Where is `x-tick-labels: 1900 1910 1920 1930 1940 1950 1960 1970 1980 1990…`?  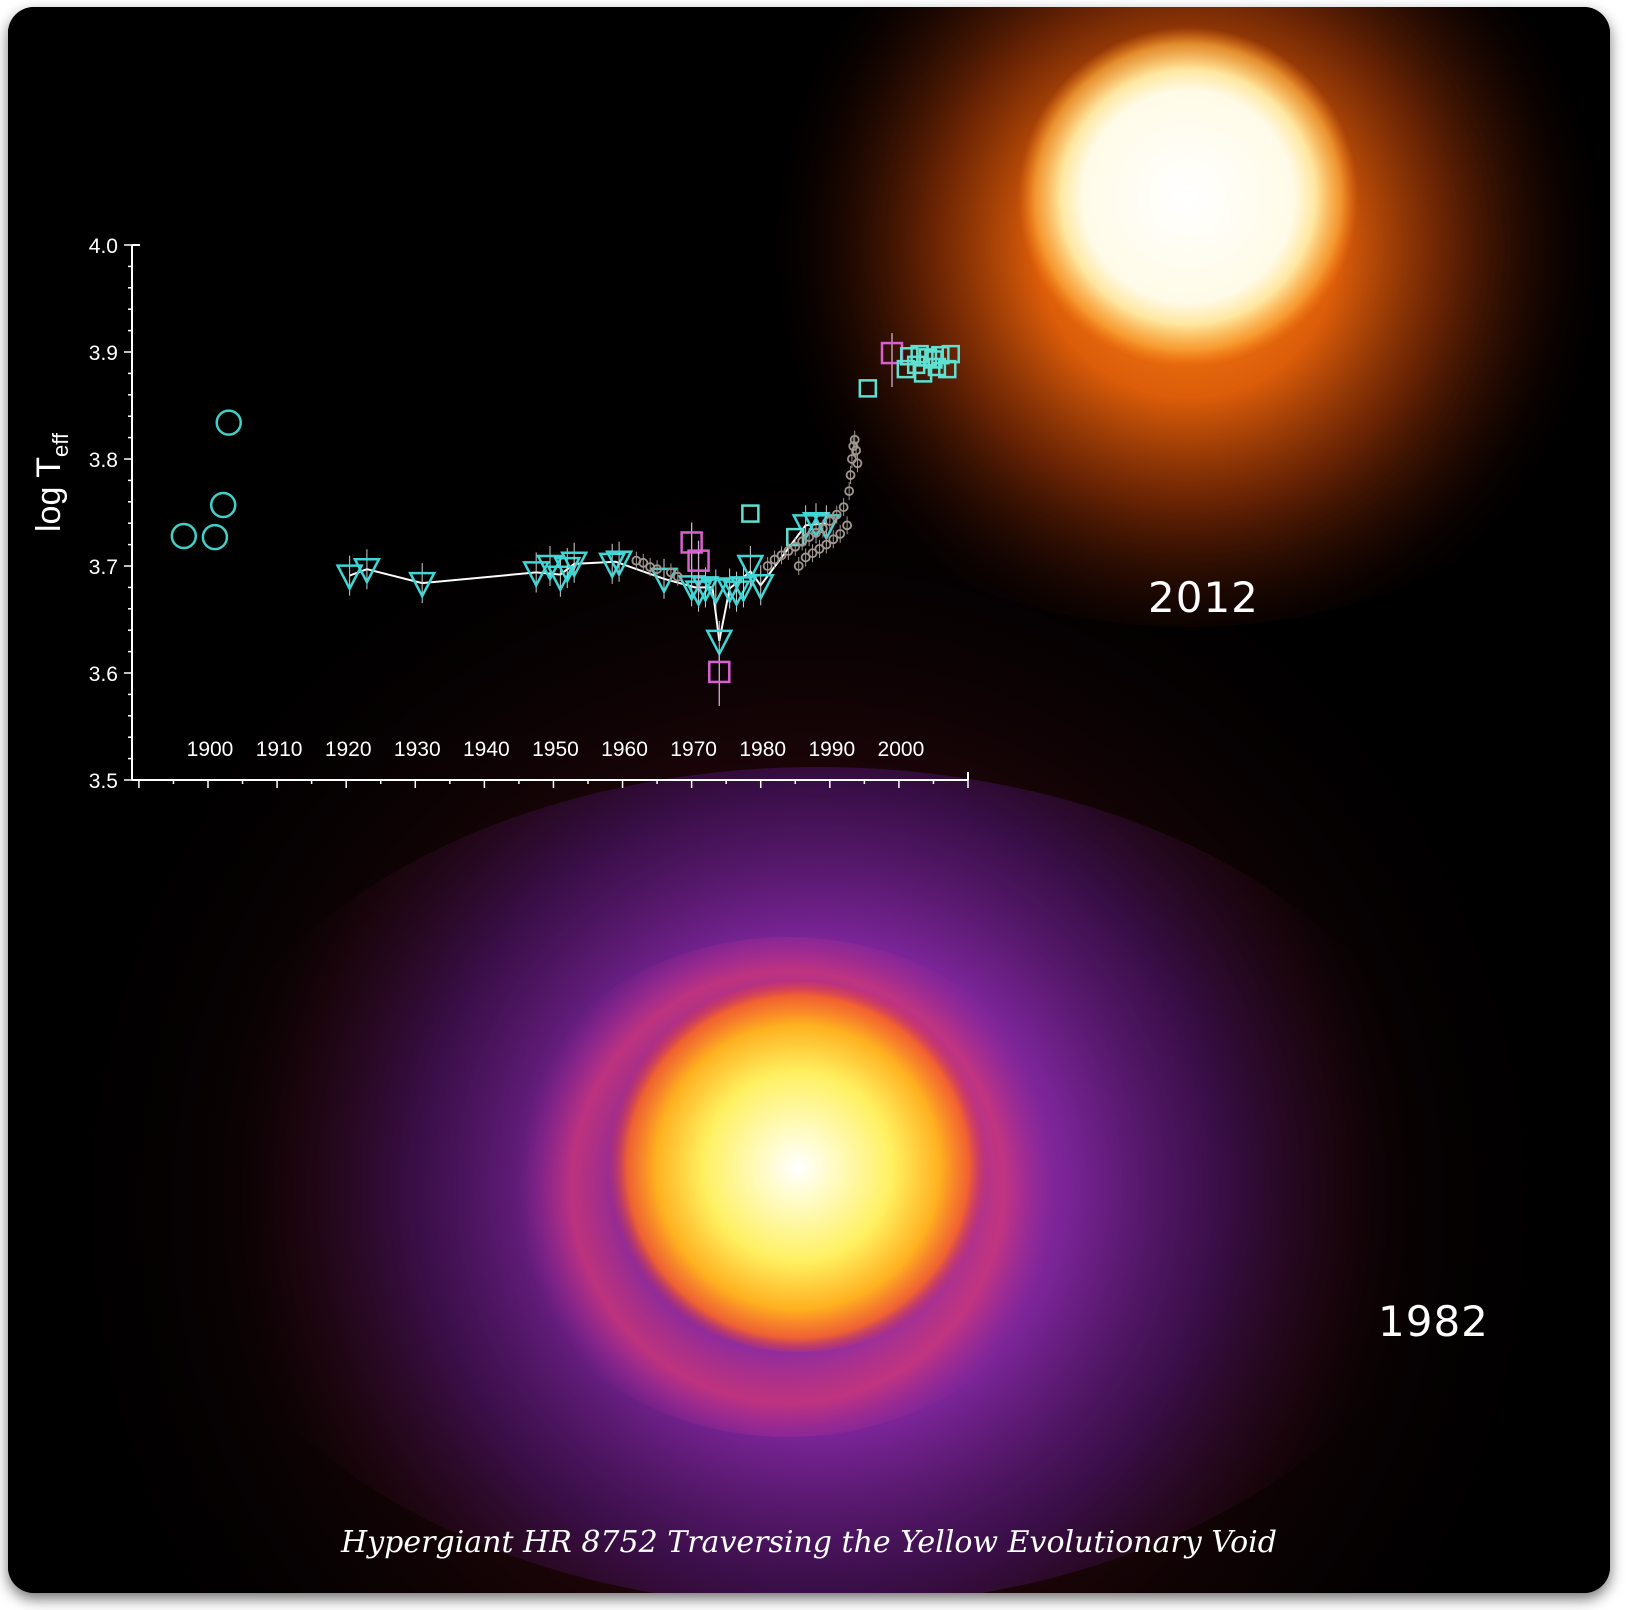 x-tick-labels: 1900 1910 1920 1930 1940 1950 1960 1970 1980 1990… is located at coordinates (556, 749).